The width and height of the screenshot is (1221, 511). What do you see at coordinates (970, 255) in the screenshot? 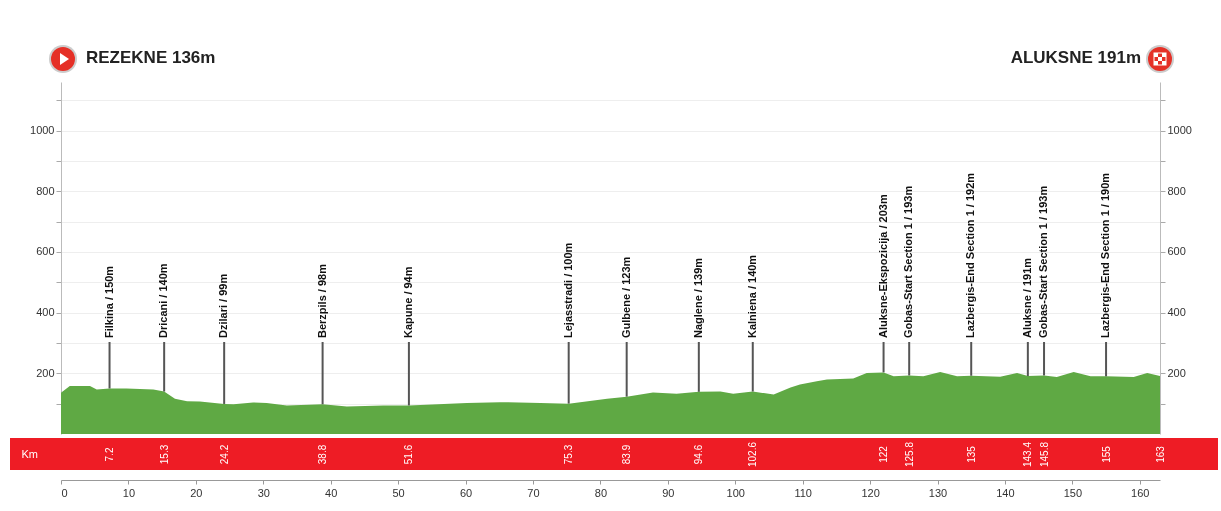
I see `annotation: Lazbergis-End Section 1 / 192m` at bounding box center [970, 255].